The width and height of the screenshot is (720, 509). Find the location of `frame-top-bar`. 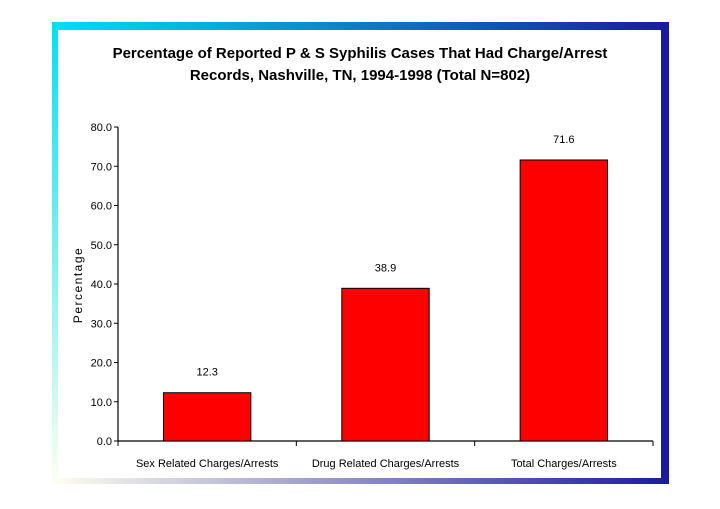

frame-top-bar is located at coordinates (360, 26).